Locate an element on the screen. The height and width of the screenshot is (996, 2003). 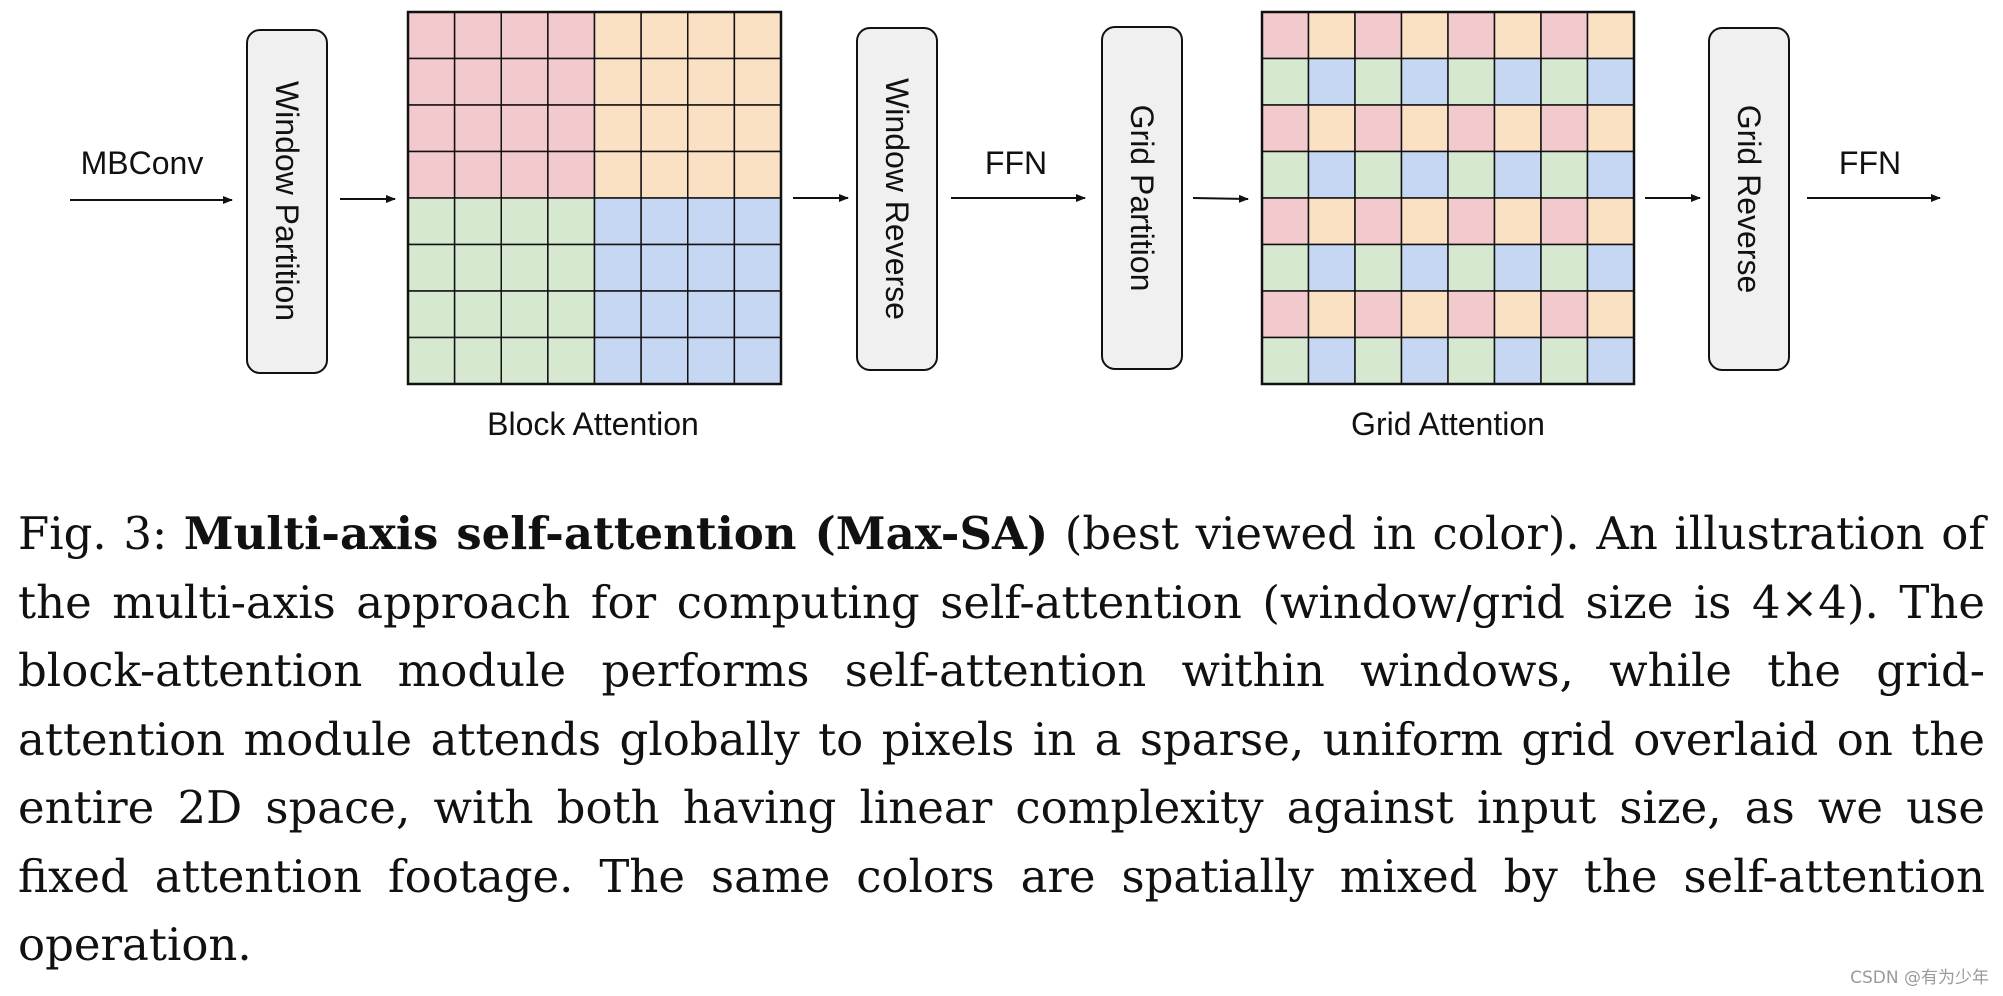
caption-label: Fig. 3: is located at coordinates (93, 533).